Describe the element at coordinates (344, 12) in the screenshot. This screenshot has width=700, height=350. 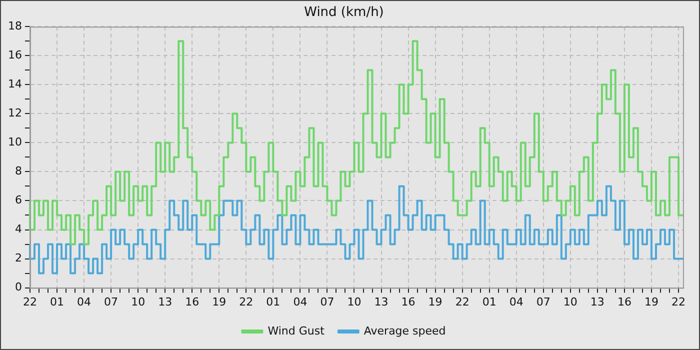
I see `chart-title: Wind (km/h)` at that location.